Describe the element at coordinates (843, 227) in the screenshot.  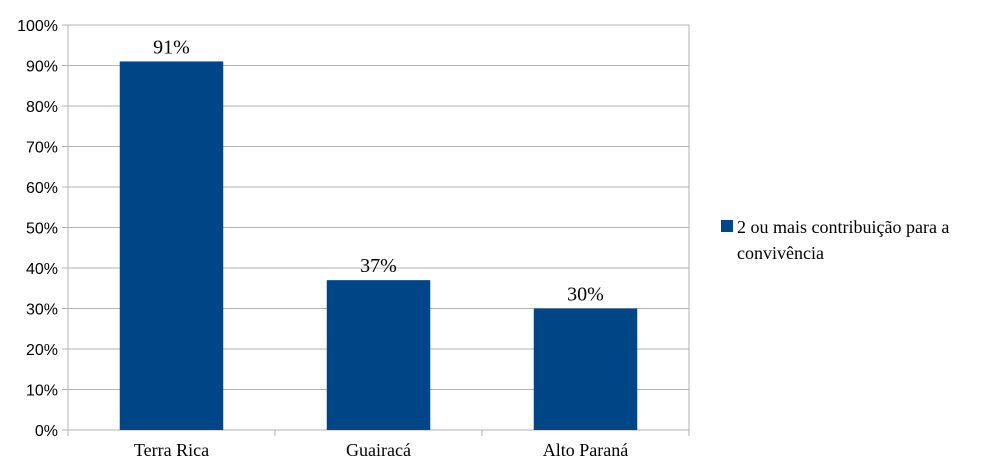
I see `legend-label-line-1: 2 ou mais contribuição para a` at that location.